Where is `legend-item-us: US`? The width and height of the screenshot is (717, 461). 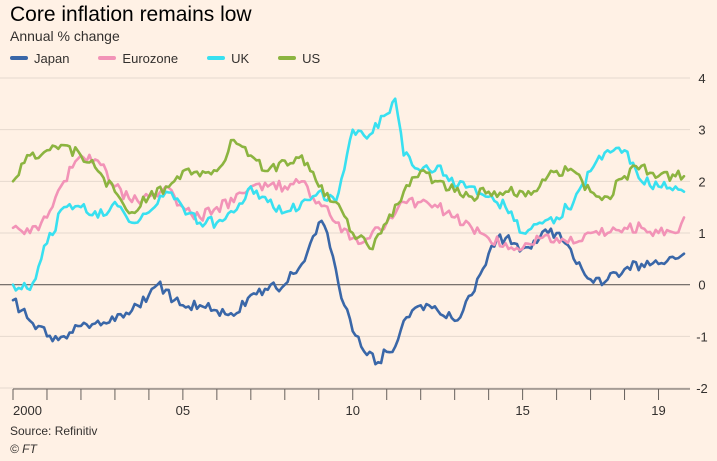 legend-item-us: US is located at coordinates (299, 58).